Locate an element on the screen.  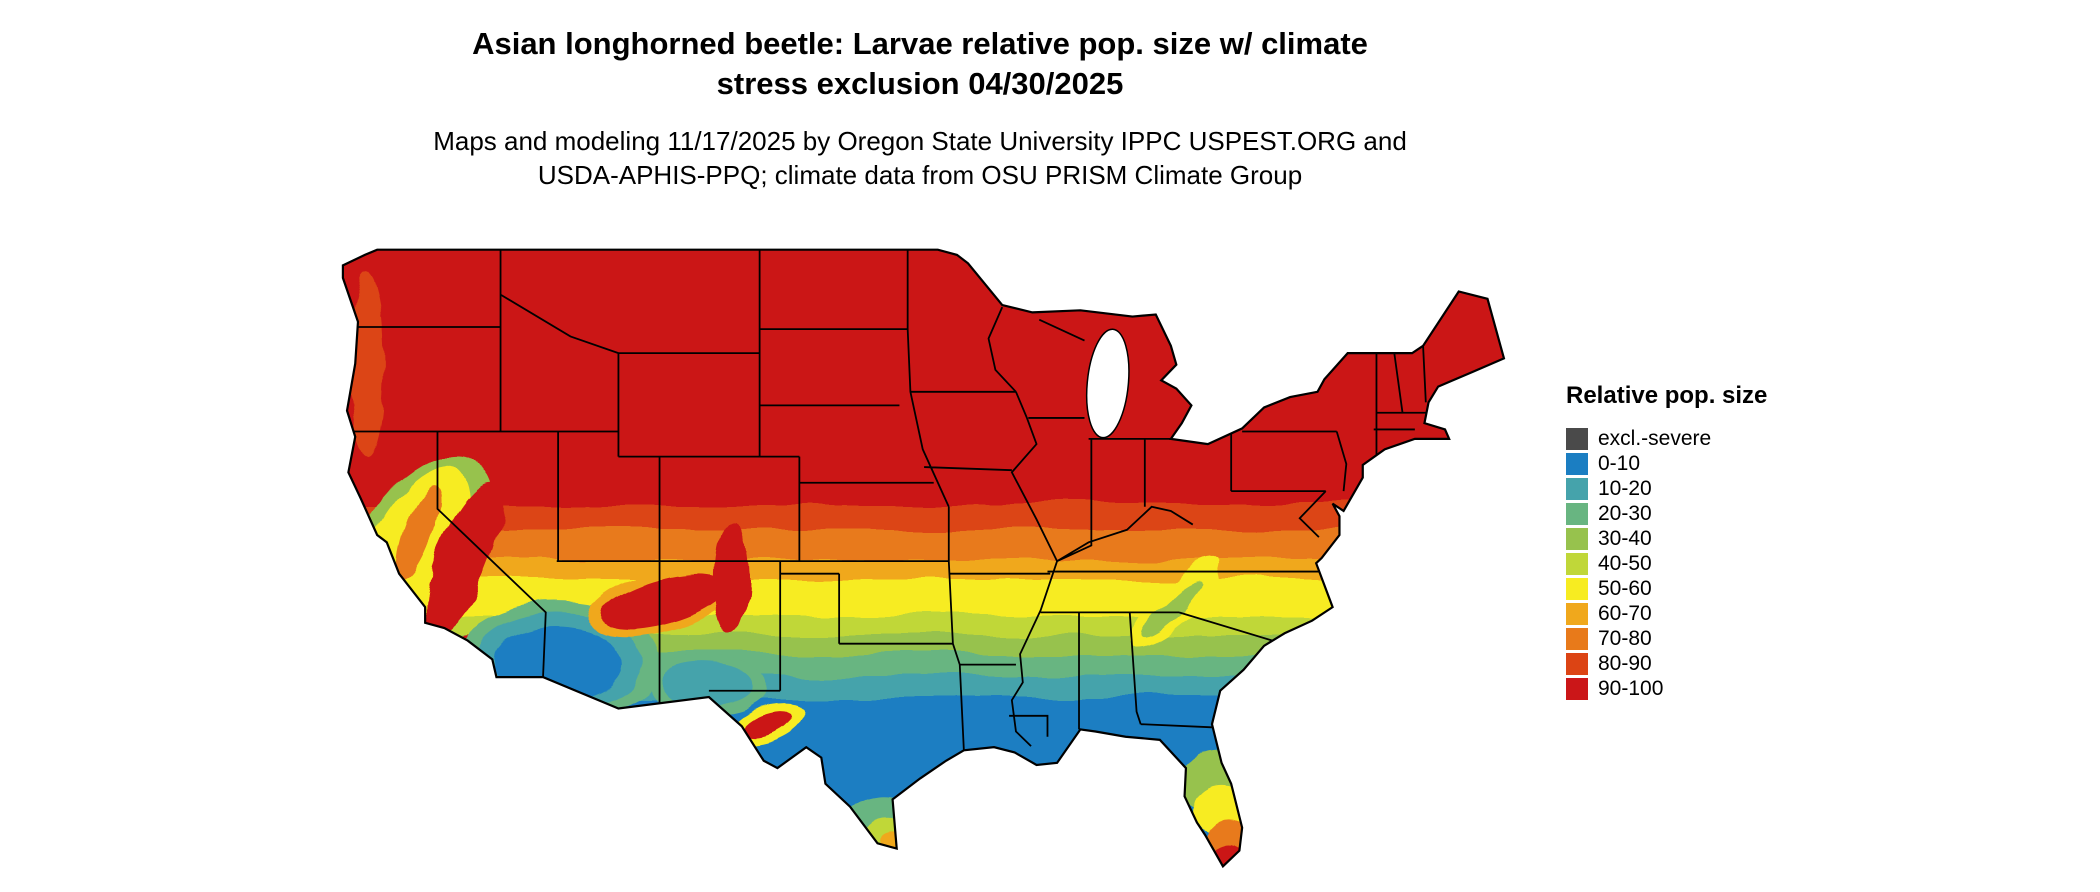
legend-row: 30-40 is located at coordinates (1666, 538).